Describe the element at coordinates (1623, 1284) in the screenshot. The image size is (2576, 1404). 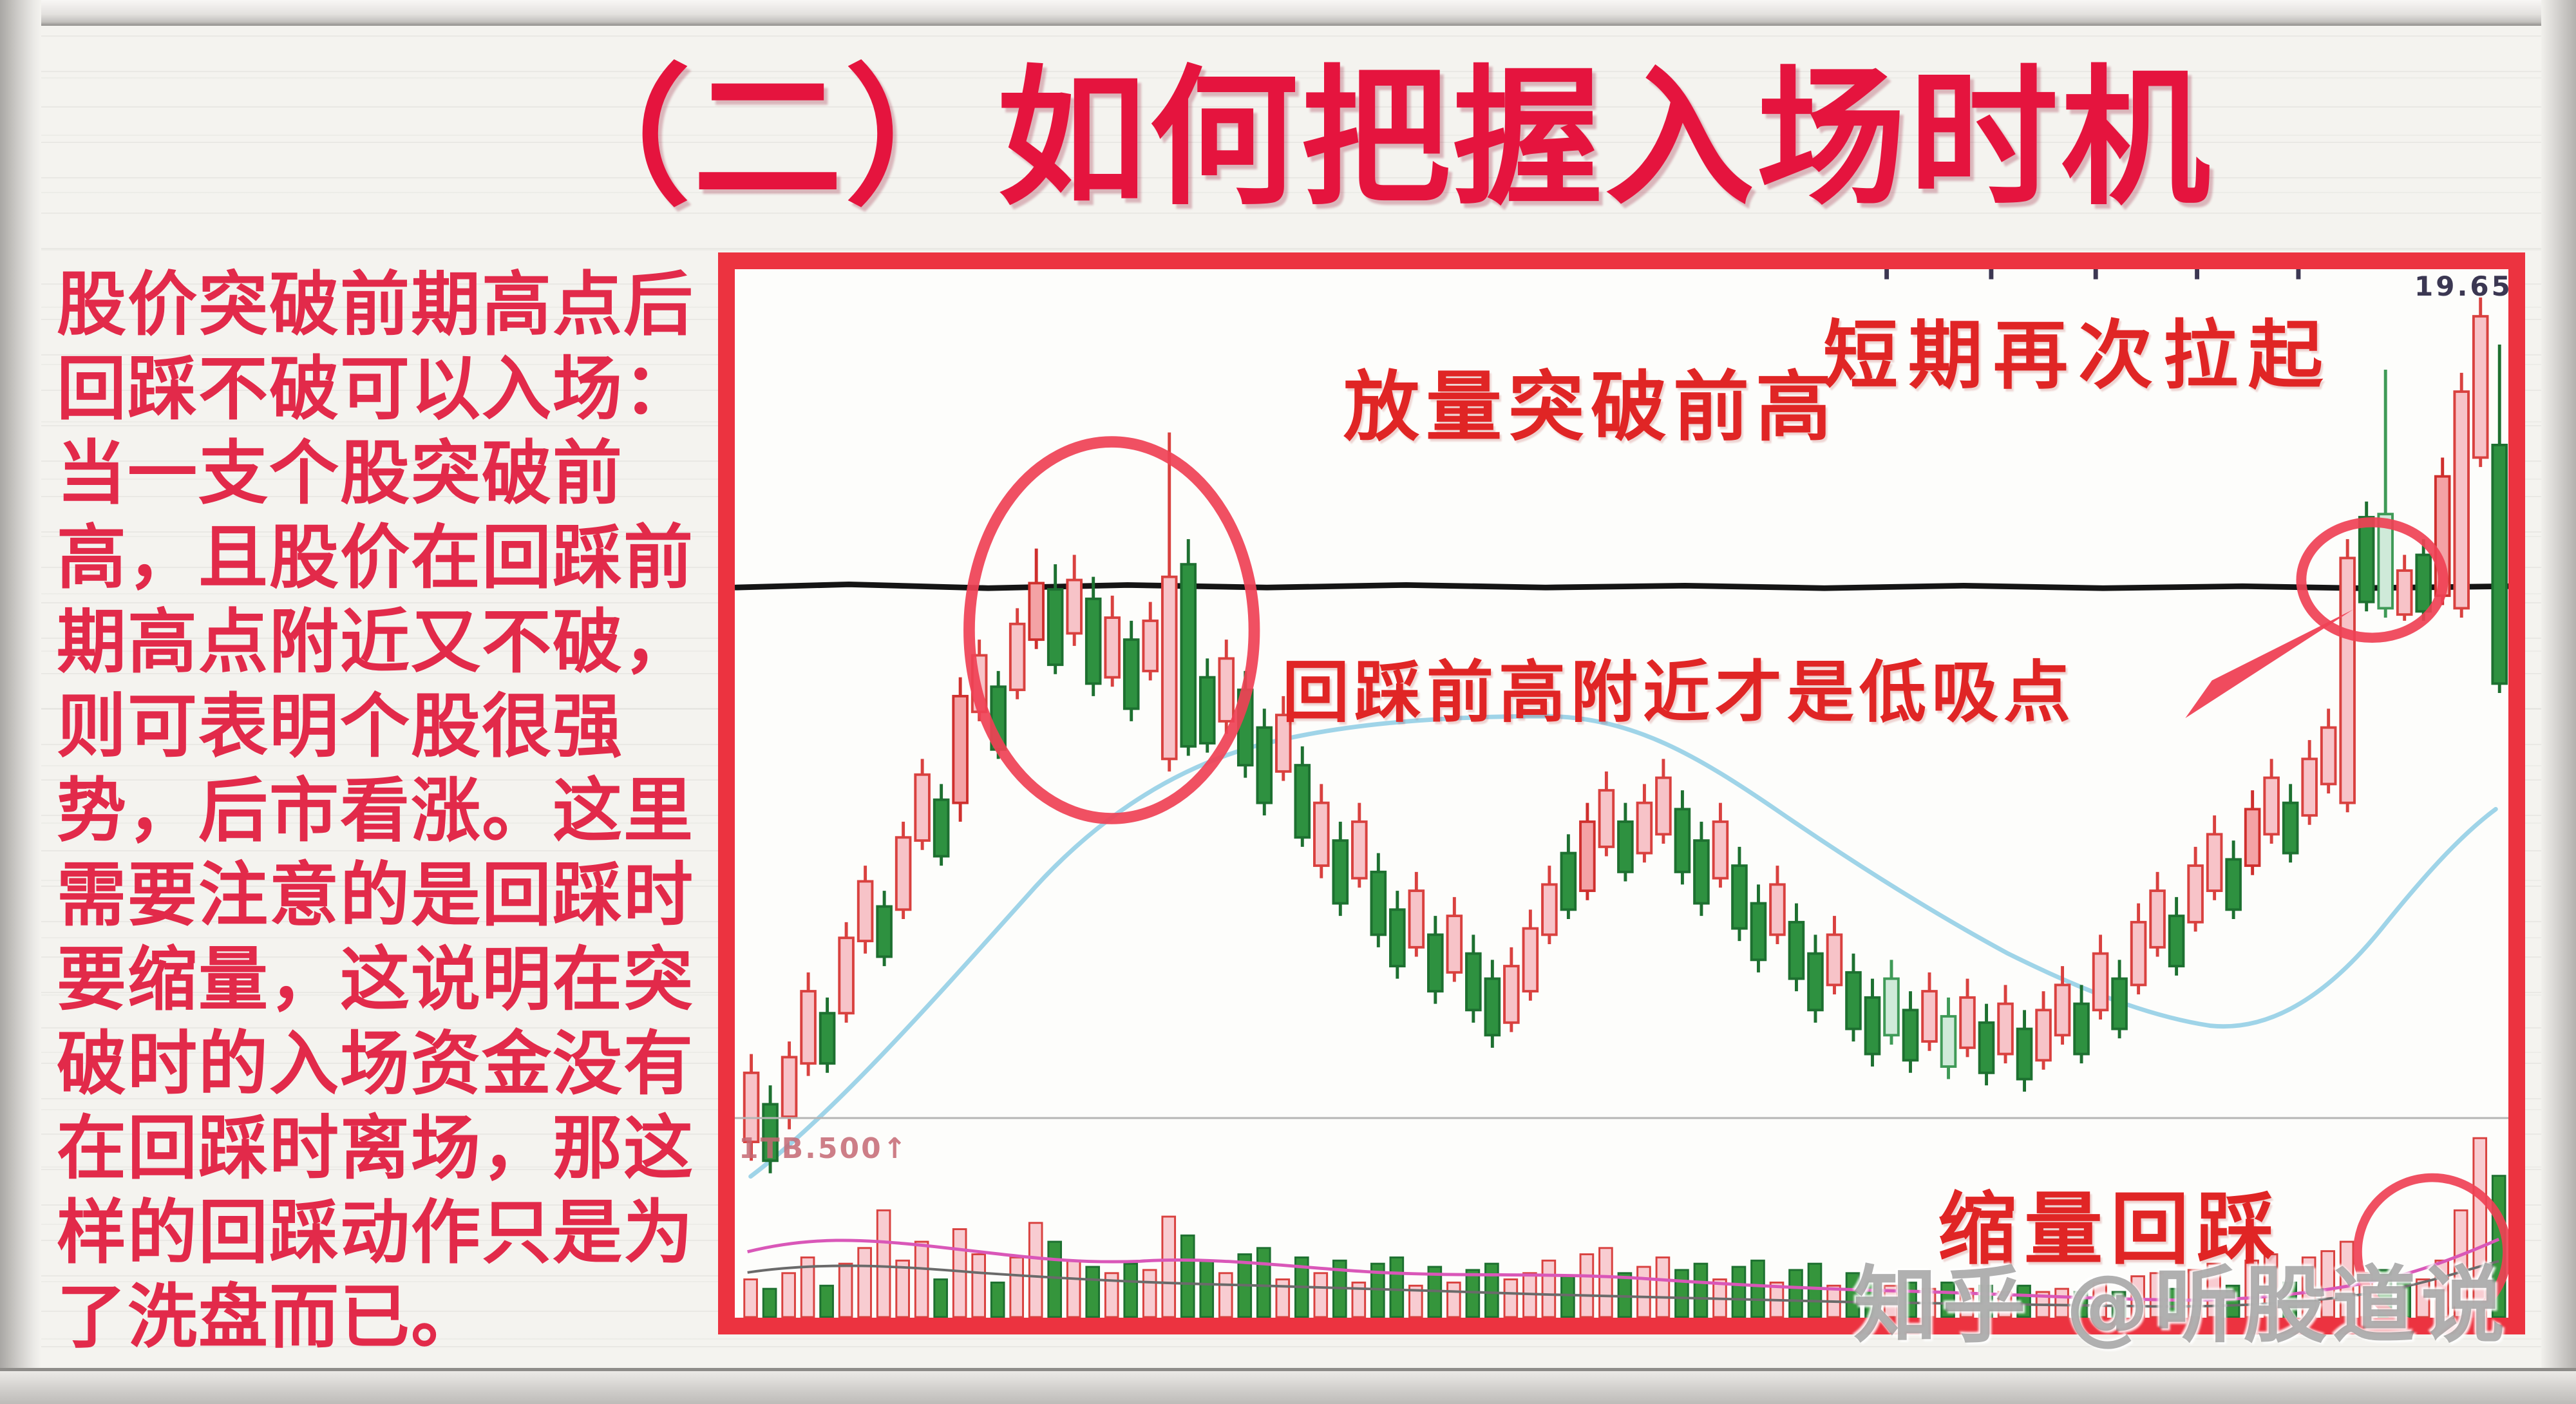
I see `volume-ma-line-dark` at that location.